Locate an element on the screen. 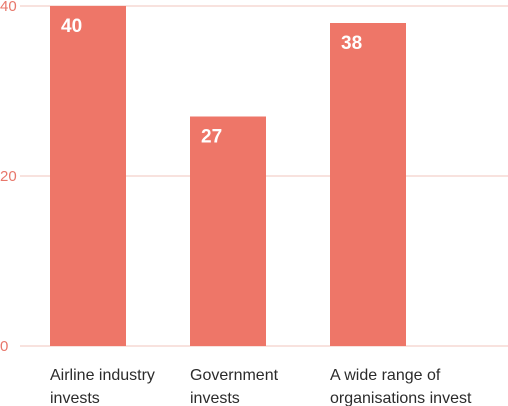 This screenshot has width=508, height=406. category-label-0-line-1: invests is located at coordinates (75, 398).